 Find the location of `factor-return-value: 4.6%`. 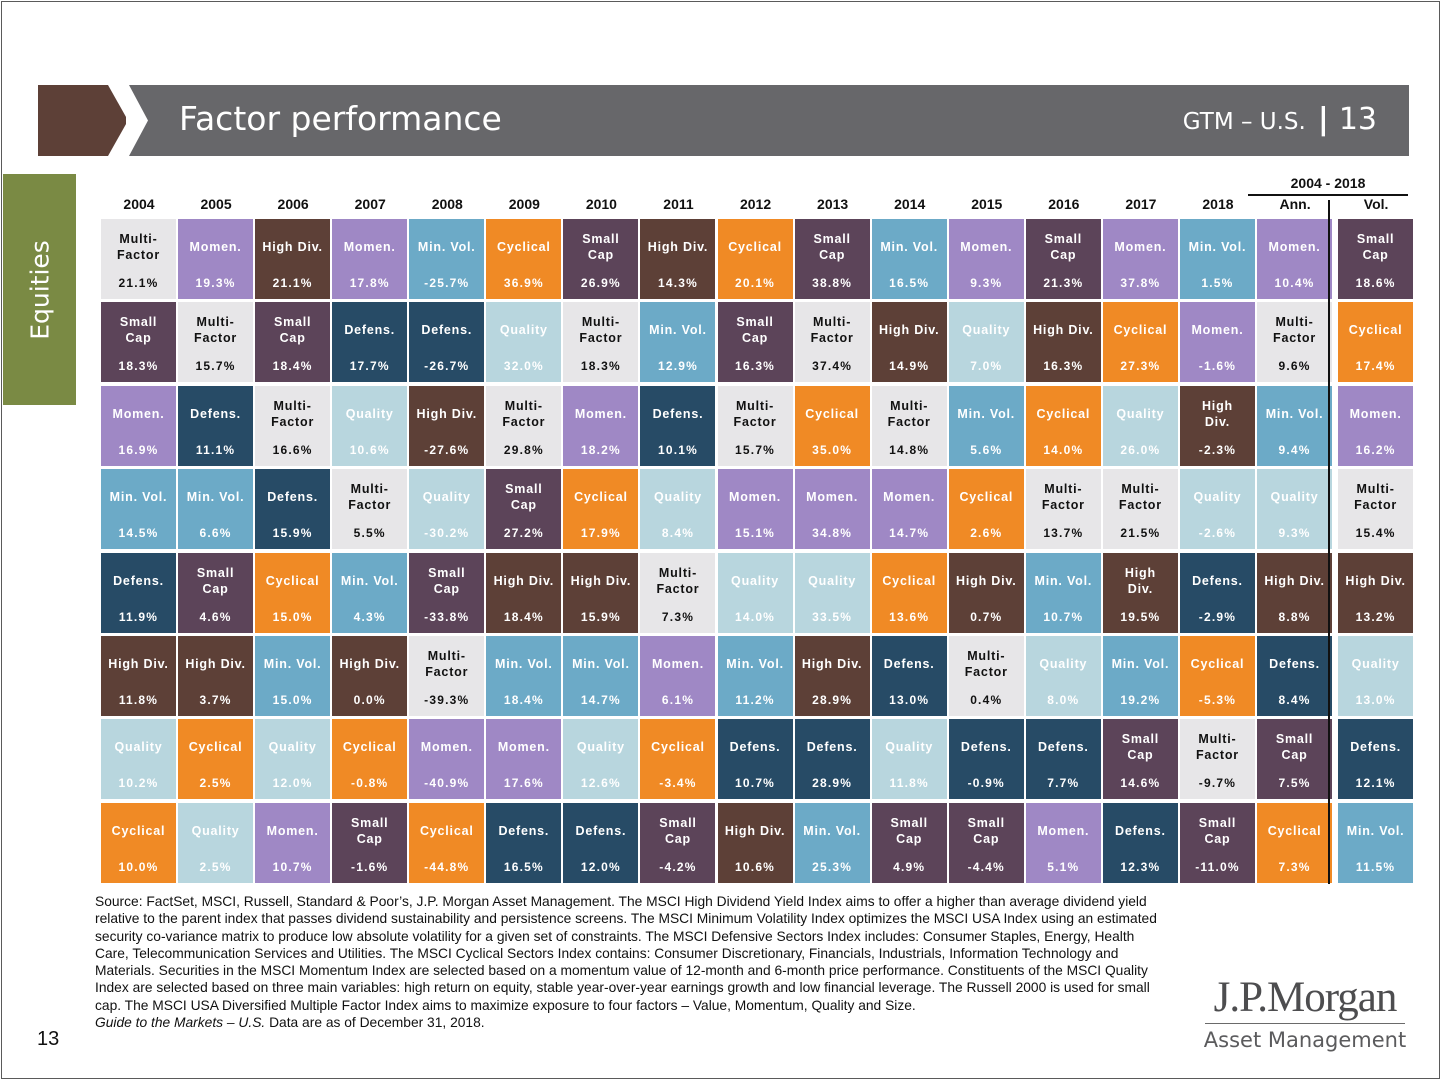

factor-return-value: 4.6% is located at coordinates (215, 616).